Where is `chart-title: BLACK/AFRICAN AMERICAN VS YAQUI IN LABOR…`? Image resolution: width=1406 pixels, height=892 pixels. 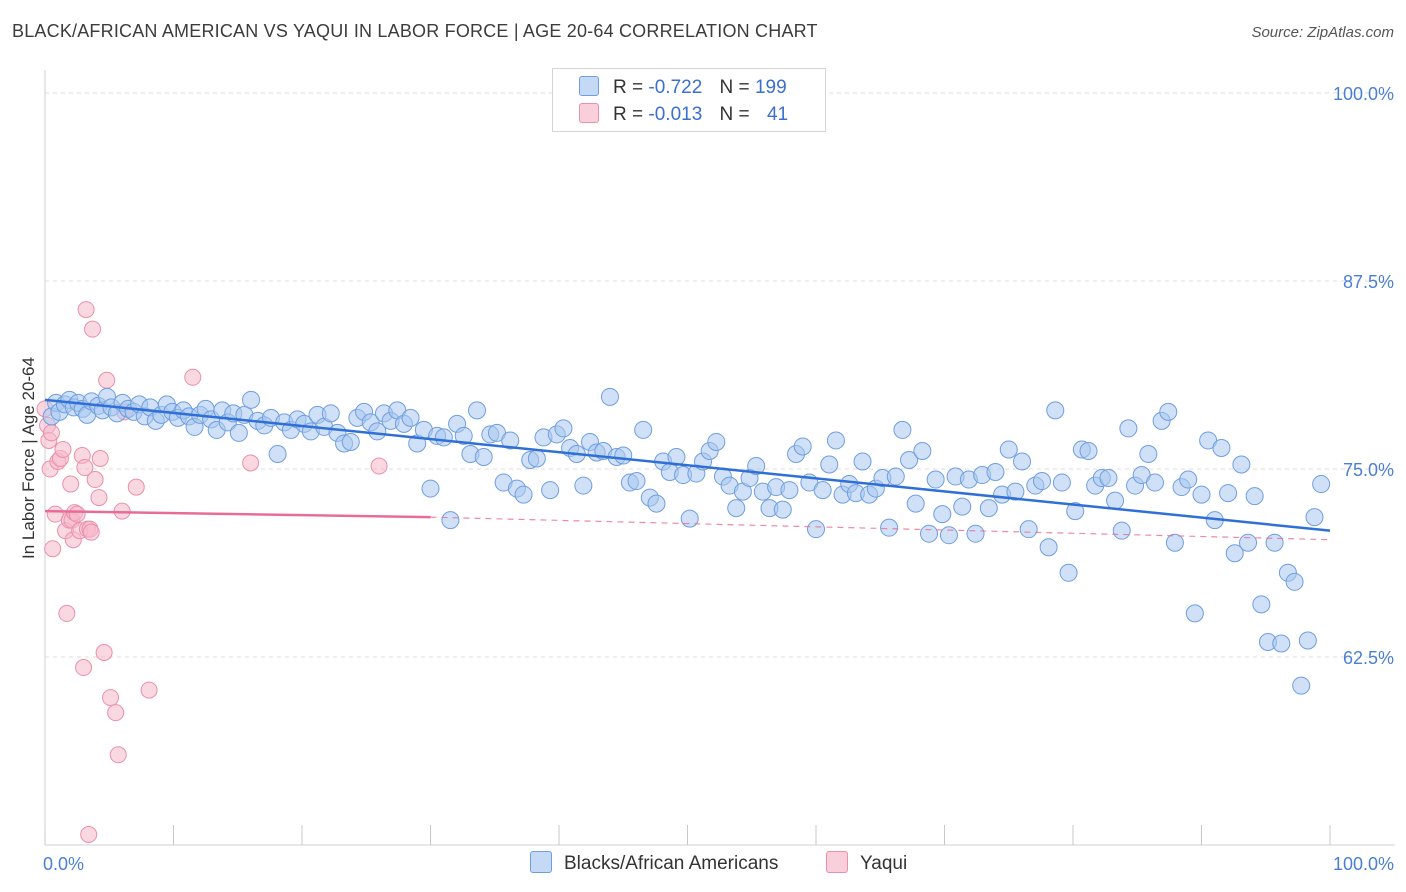
chart-title: BLACK/AFRICAN AMERICAN VS YAQUI IN LABOR… is located at coordinates (415, 31).